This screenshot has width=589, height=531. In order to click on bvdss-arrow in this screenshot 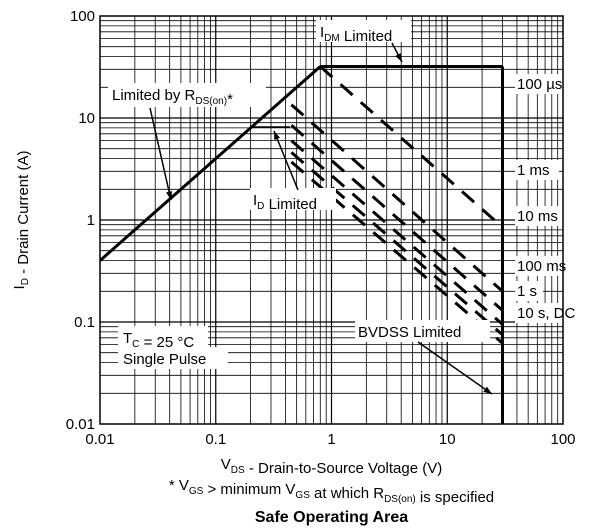, I will do `click(455, 368)`.